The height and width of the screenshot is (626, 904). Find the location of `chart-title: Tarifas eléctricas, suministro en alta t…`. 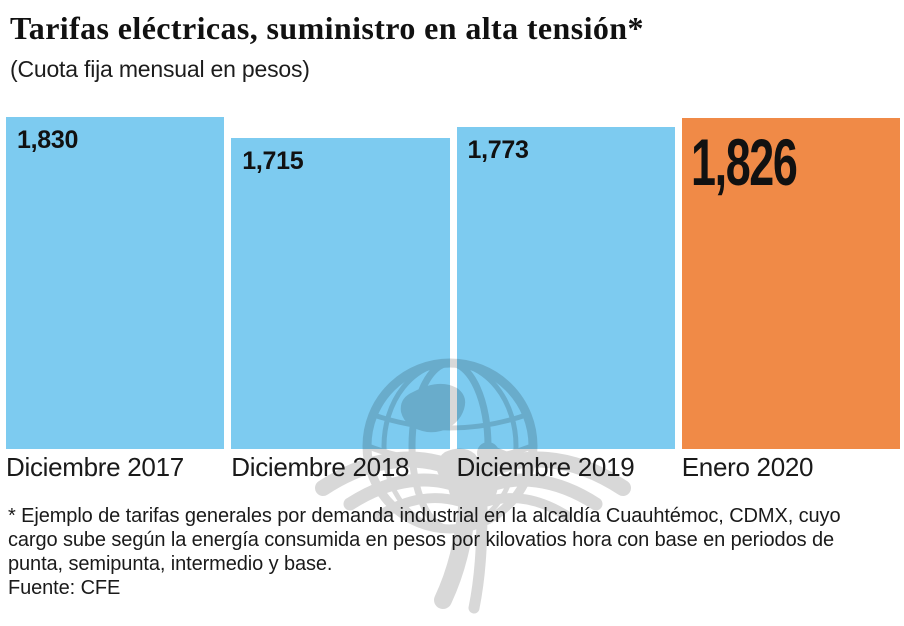

chart-title: Tarifas eléctricas, suministro en alta t… is located at coordinates (327, 28).